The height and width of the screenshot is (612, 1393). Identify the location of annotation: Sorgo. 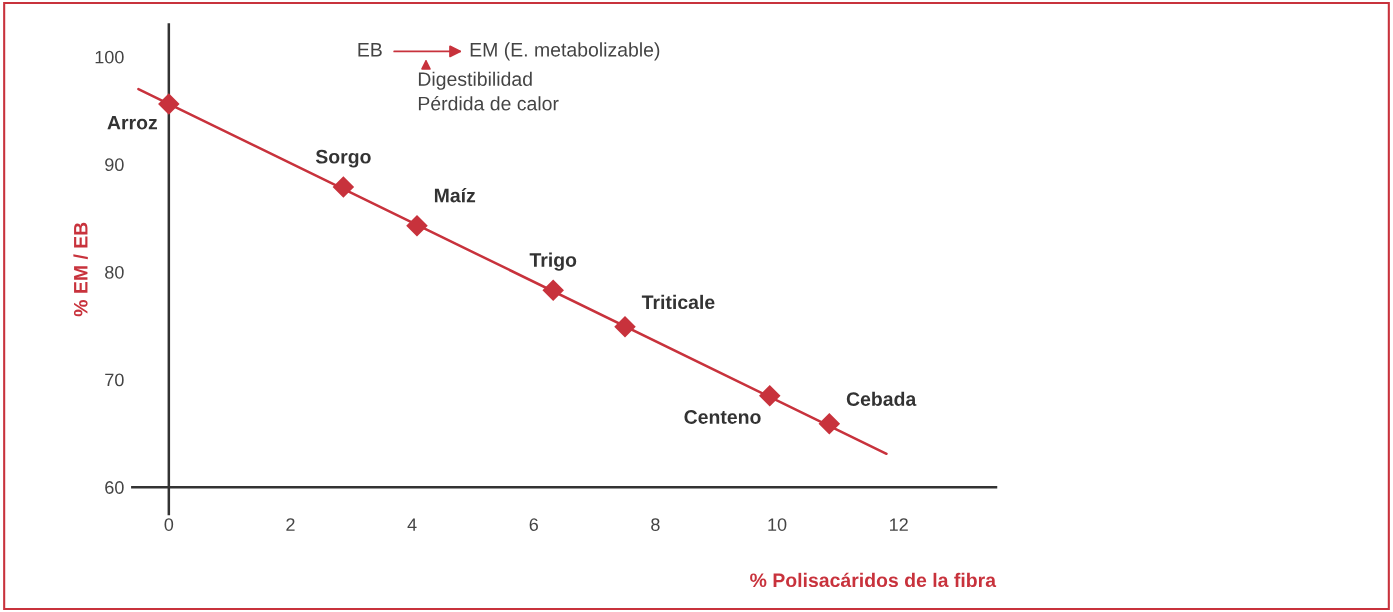
(343, 158).